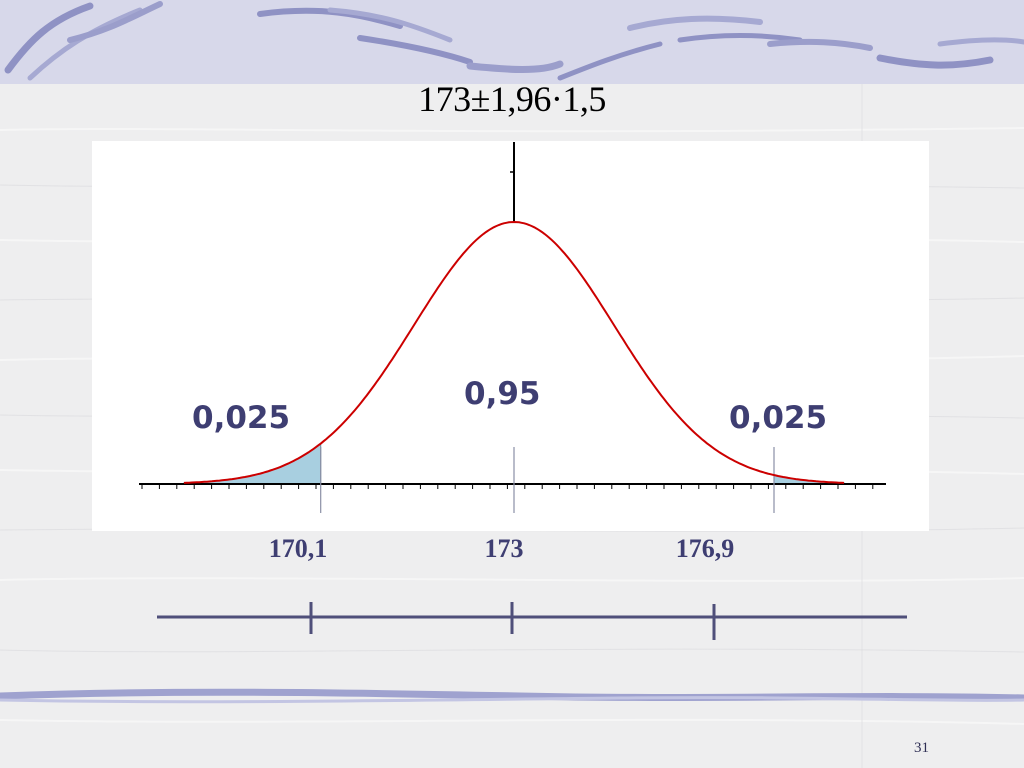 The width and height of the screenshot is (1024, 768). Describe the element at coordinates (252, 463) in the screenshot. I see `left-tail-area` at that location.